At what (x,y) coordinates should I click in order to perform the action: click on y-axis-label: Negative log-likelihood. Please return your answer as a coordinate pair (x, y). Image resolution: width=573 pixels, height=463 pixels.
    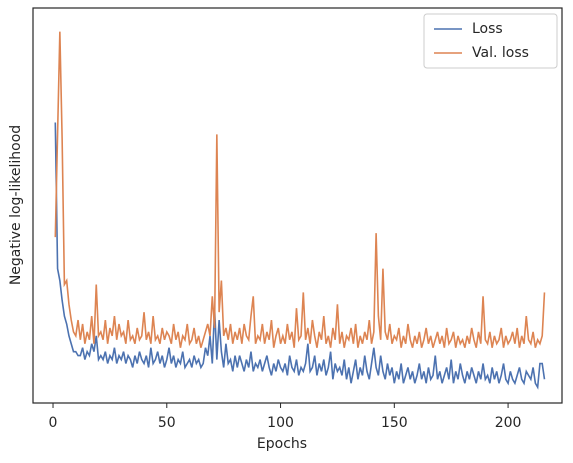
    Looking at the image, I should click on (16, 205).